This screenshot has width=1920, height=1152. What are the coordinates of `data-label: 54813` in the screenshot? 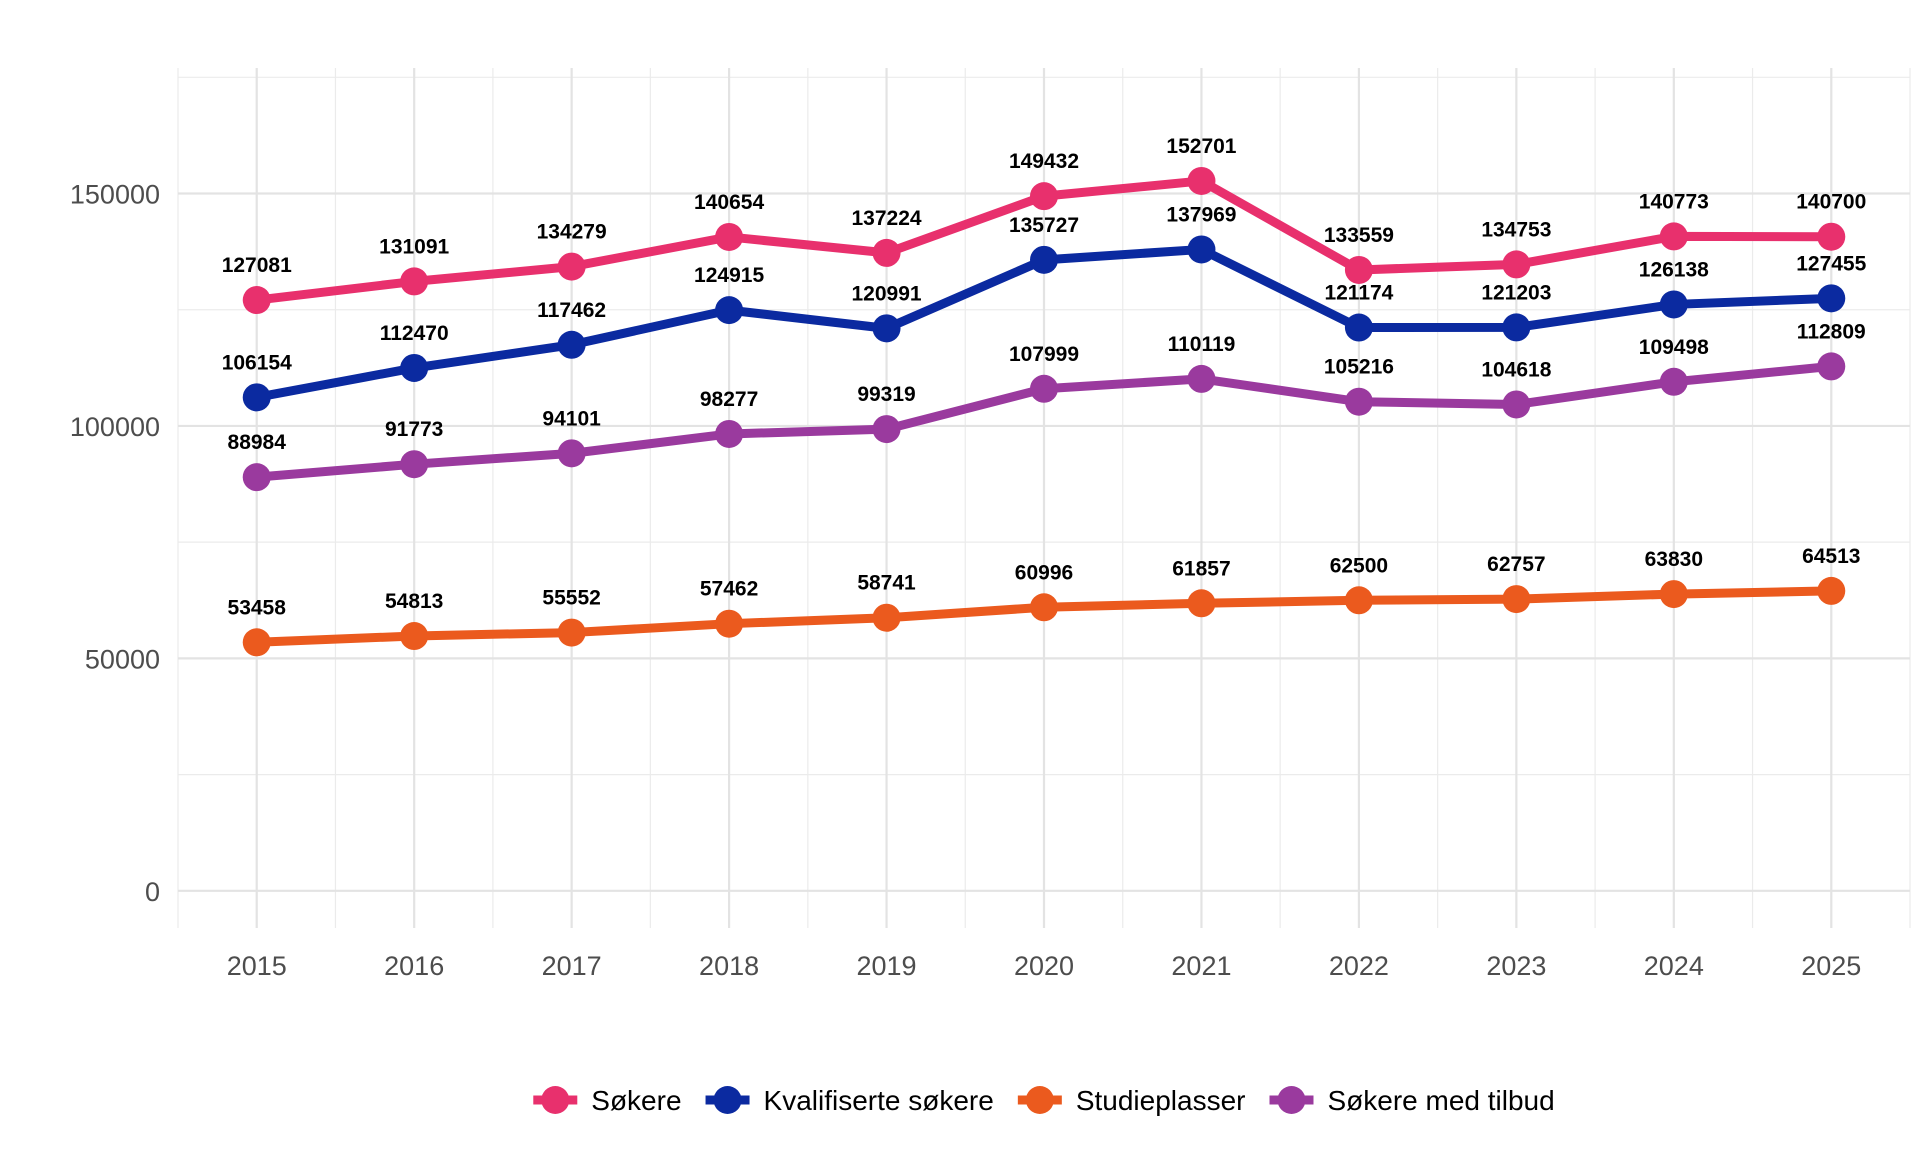 It's located at (414, 601).